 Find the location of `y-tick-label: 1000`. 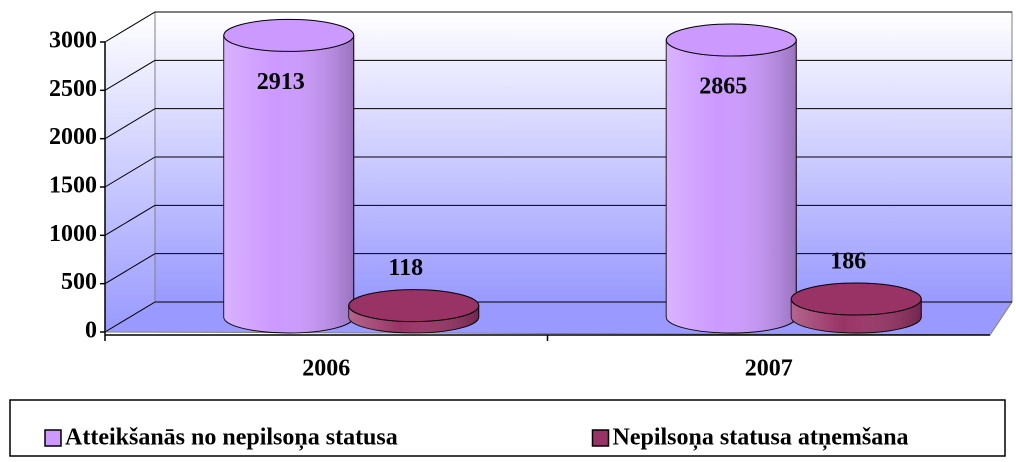

y-tick-label: 1000 is located at coordinates (73, 234).